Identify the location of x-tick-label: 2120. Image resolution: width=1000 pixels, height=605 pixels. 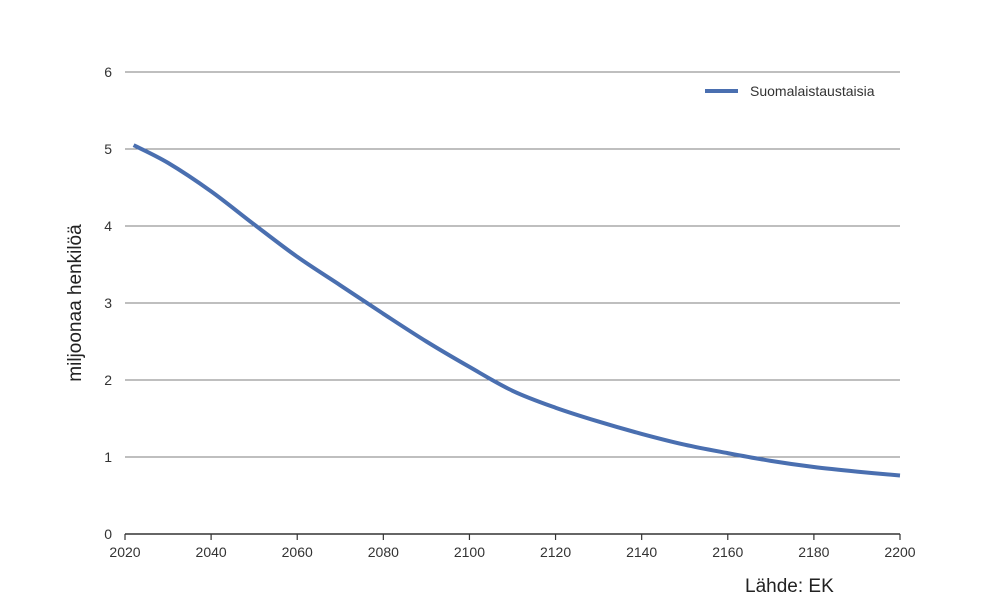
(555, 552).